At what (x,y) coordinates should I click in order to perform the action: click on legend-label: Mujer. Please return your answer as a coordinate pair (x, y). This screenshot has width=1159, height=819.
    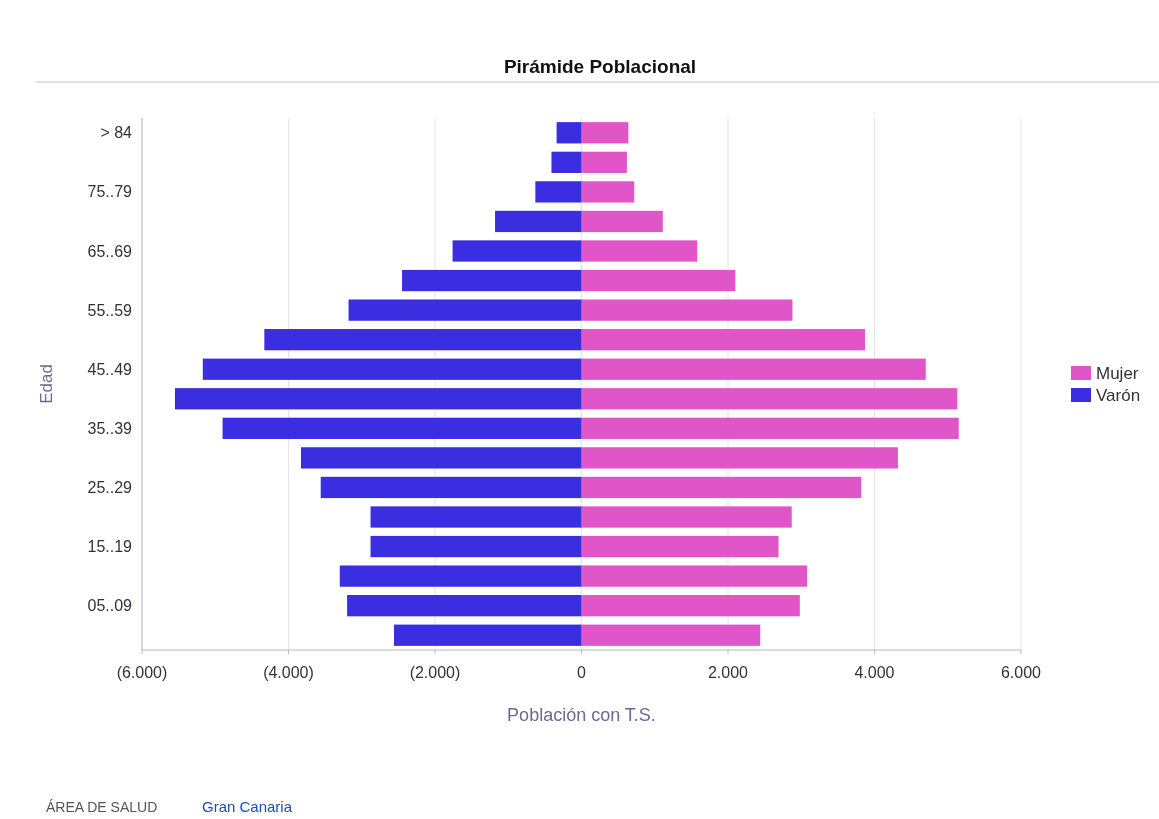
    Looking at the image, I should click on (1117, 373).